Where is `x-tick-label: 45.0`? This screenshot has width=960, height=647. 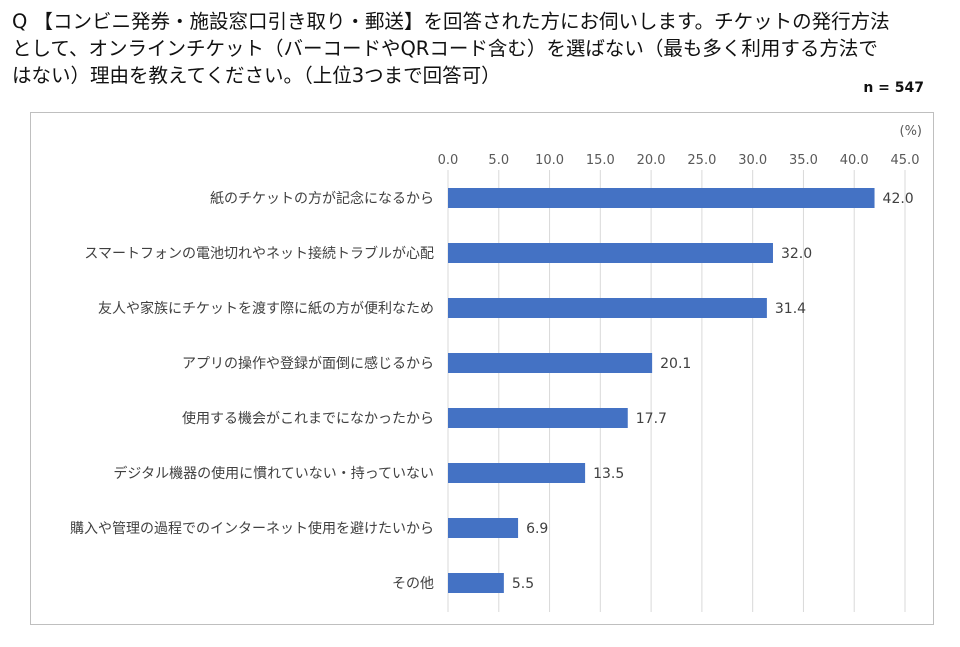
x-tick-label: 45.0 is located at coordinates (905, 160).